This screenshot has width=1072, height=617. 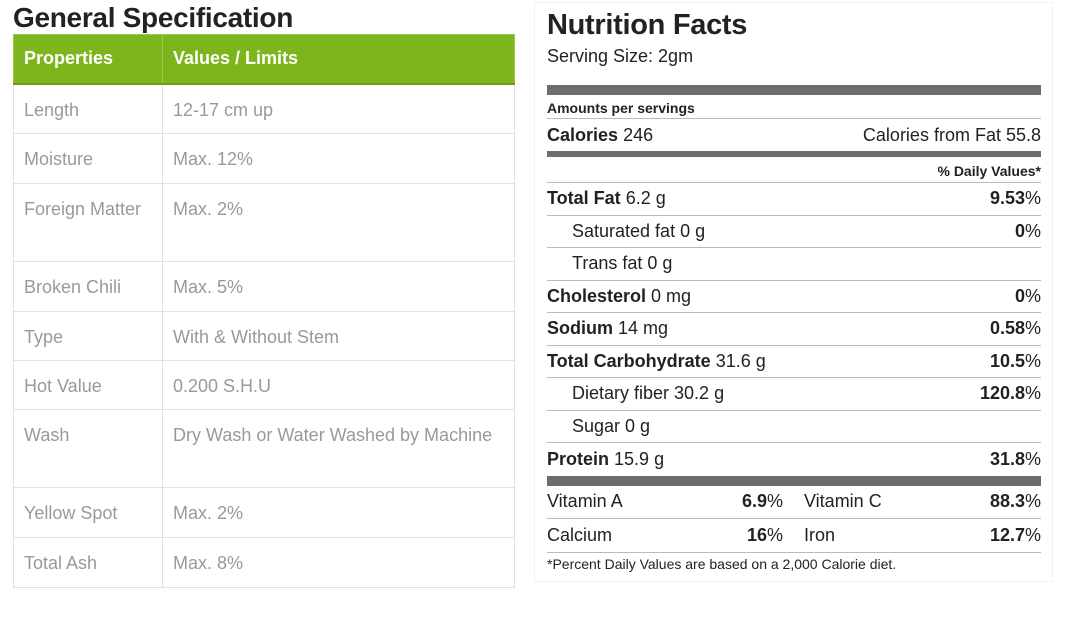 I want to click on table-row: Moisture Max. 12%, so click(x=264, y=158).